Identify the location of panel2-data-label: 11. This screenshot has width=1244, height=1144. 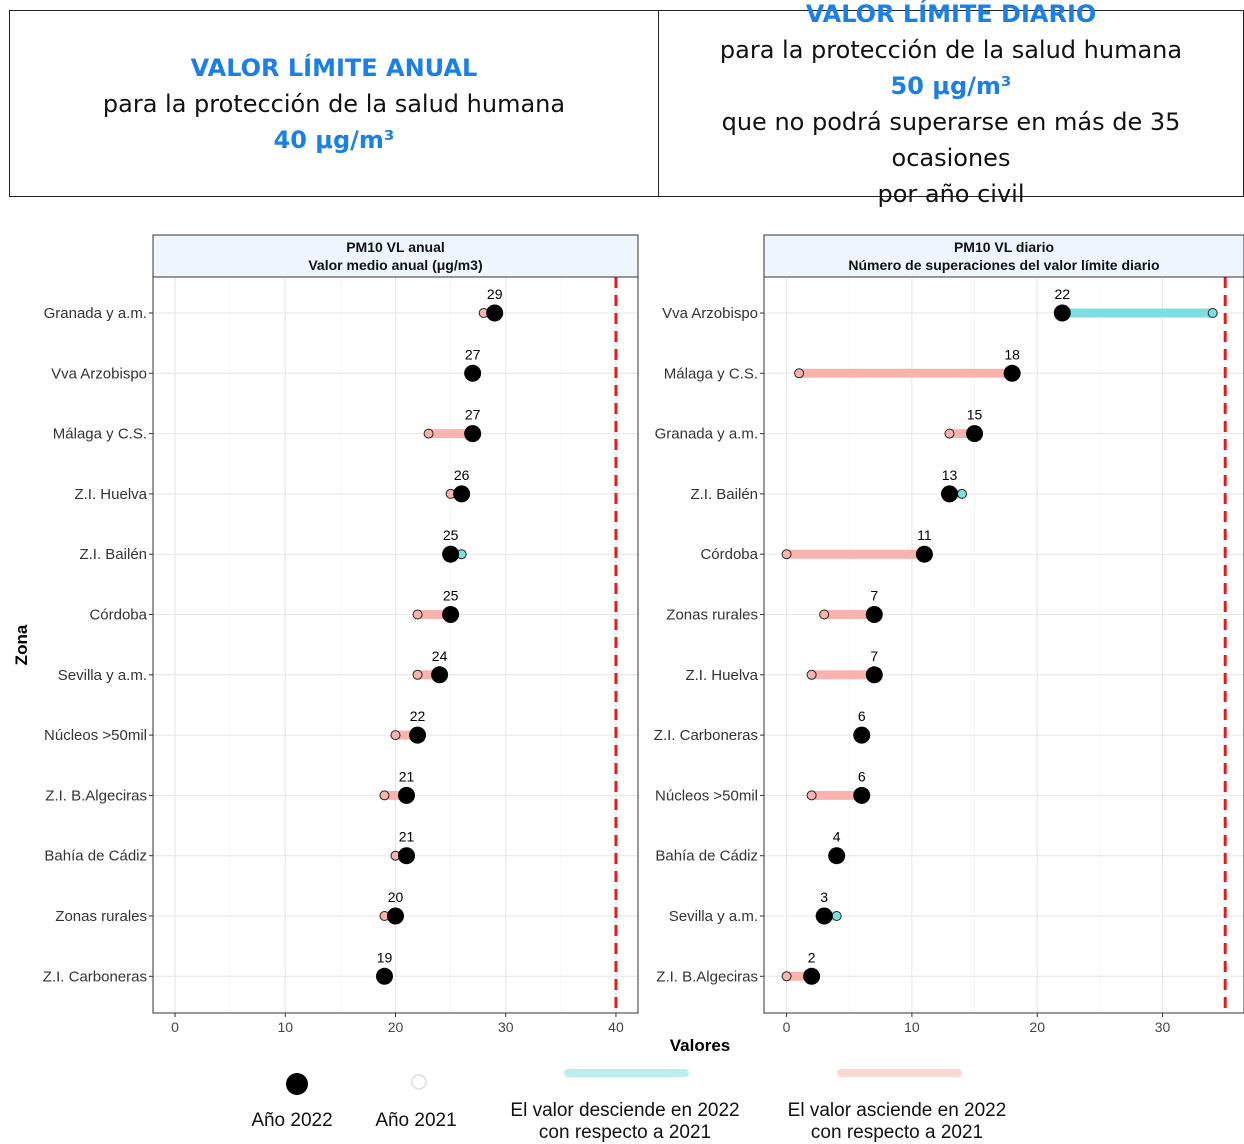
(924, 535).